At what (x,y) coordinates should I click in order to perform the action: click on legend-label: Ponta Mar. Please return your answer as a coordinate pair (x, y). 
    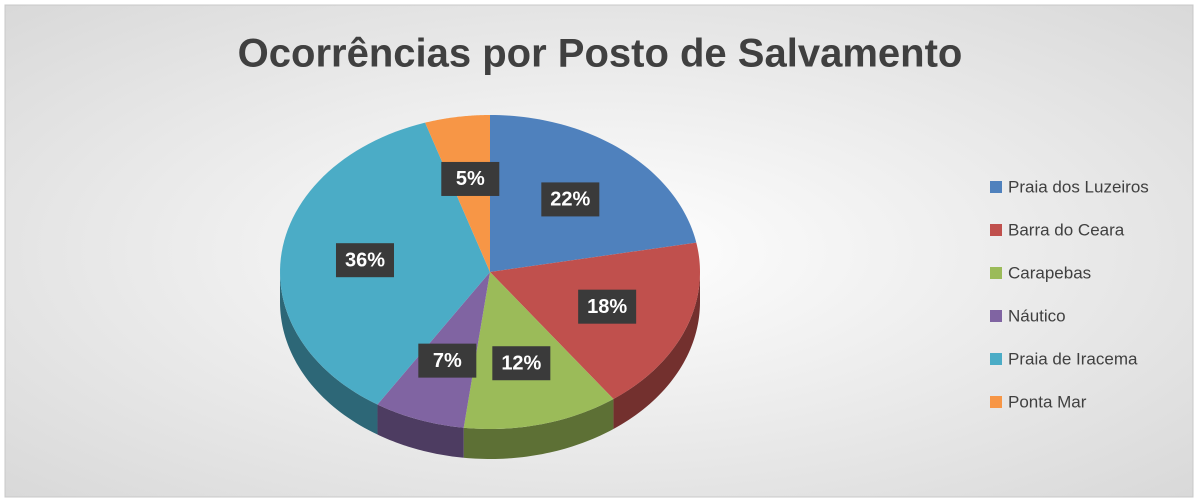
    Looking at the image, I should click on (1047, 401).